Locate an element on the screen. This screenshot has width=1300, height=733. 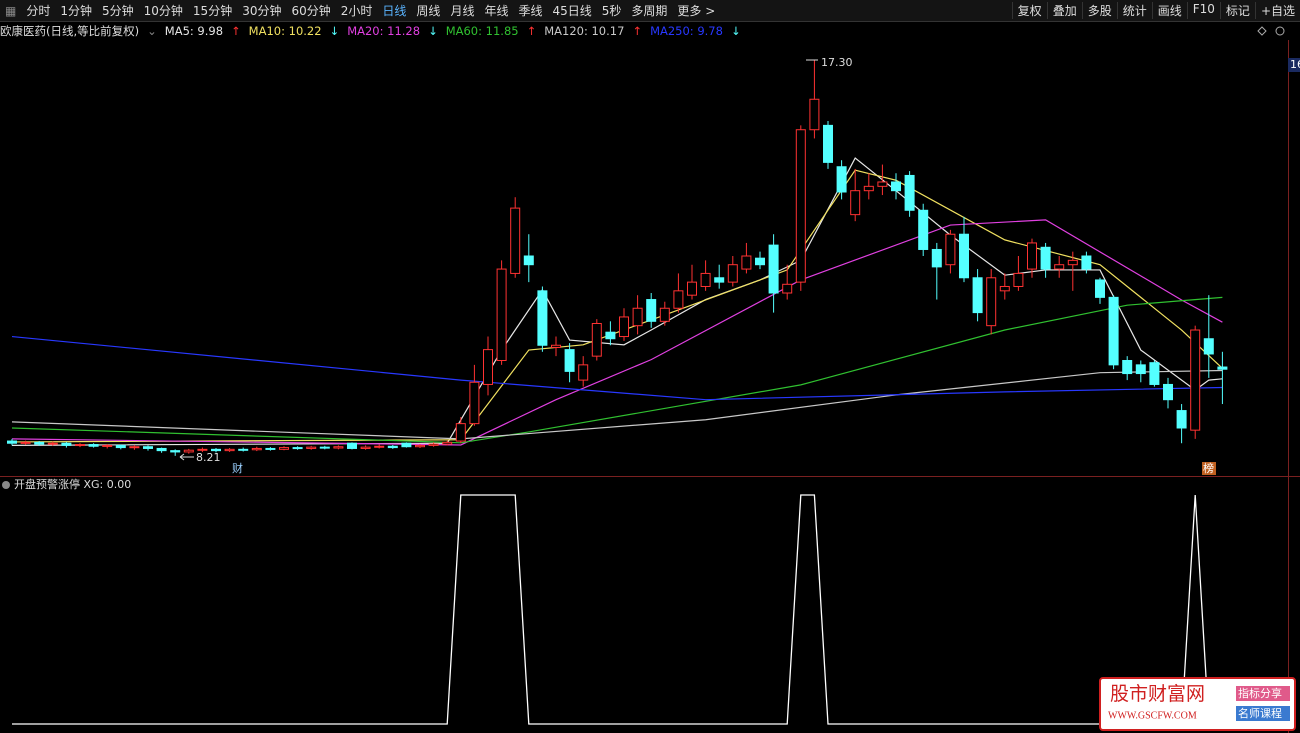
tab: 15分钟 is located at coordinates (212, 11).